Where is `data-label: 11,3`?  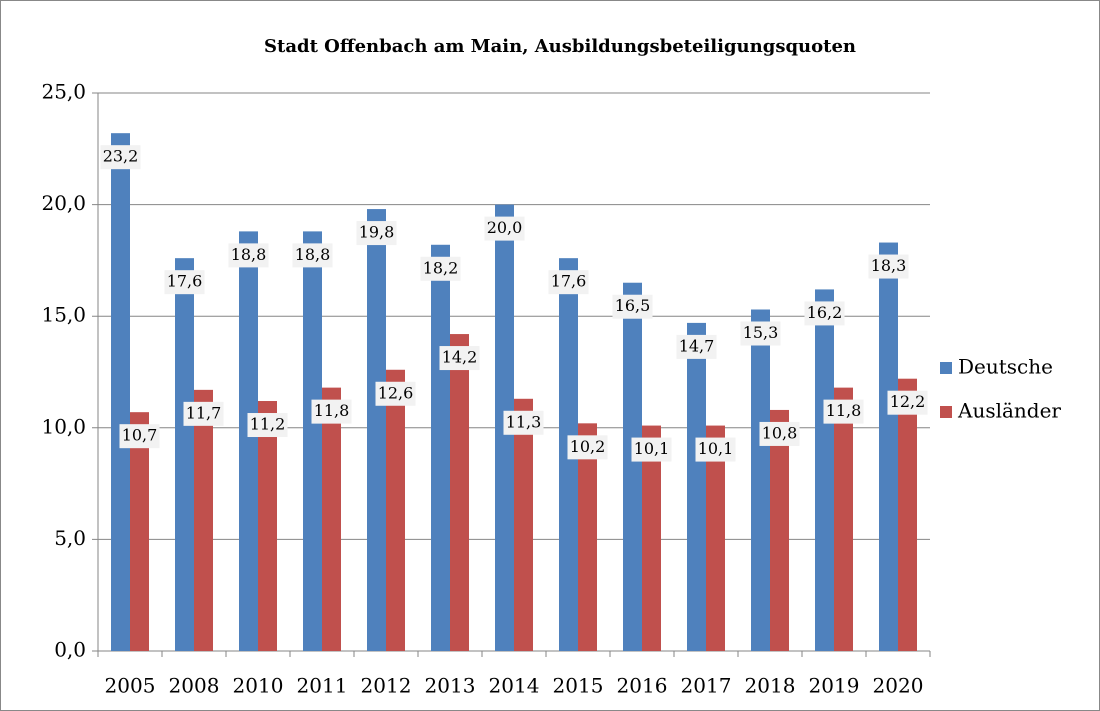 data-label: 11,3 is located at coordinates (524, 421).